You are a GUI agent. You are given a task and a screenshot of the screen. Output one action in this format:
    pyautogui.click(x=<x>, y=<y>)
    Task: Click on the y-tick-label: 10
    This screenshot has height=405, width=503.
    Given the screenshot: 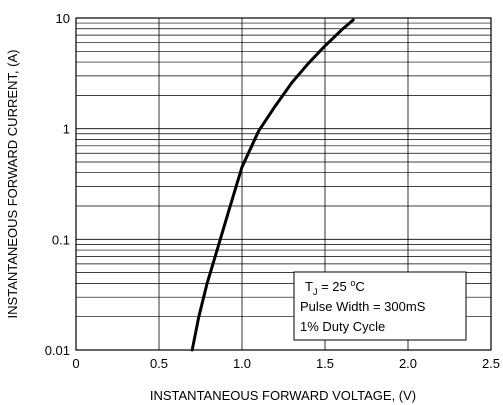 What is the action you would take?
    pyautogui.click(x=63, y=18)
    